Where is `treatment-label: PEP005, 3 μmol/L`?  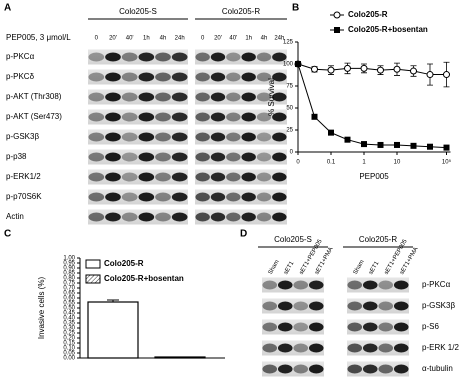
treatment-label: PEP005, 3 μmol/L is located at coordinates (38, 37).